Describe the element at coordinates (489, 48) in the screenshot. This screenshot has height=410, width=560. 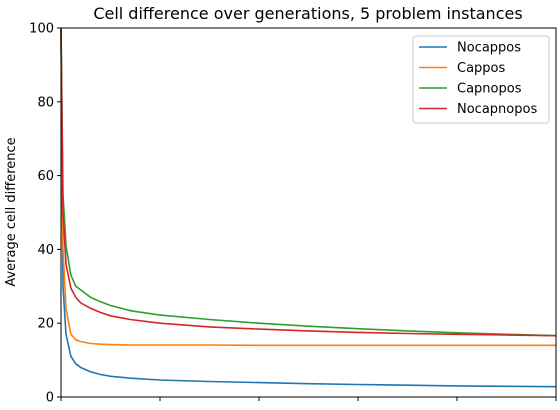
I see `legend-label-0: Nocappos` at that location.